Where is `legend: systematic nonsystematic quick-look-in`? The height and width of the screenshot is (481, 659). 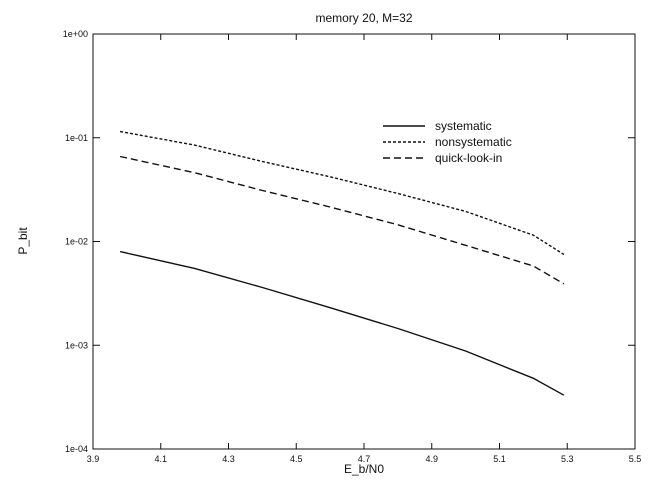
legend: systematic nonsystematic quick-look-in is located at coordinates (447, 142).